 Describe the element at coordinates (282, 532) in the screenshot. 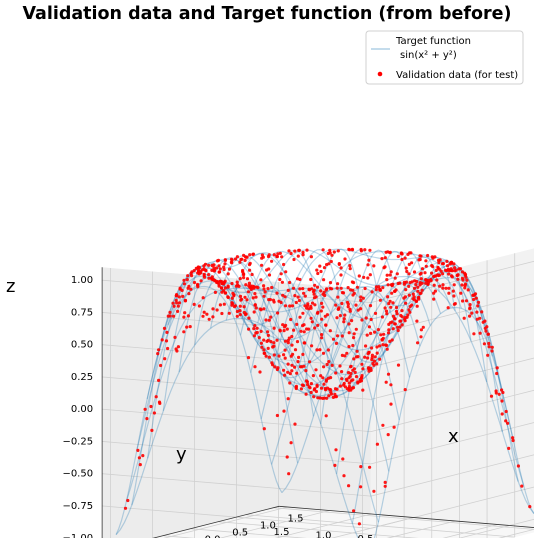

I see `y-tick-label: 1.5` at that location.